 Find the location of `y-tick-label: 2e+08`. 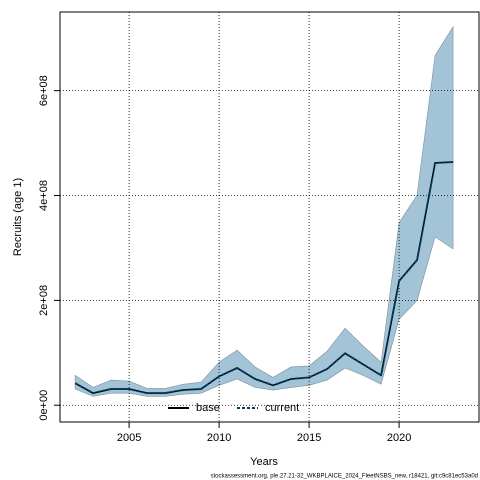

y-tick-label: 2e+08 is located at coordinates (44, 300).